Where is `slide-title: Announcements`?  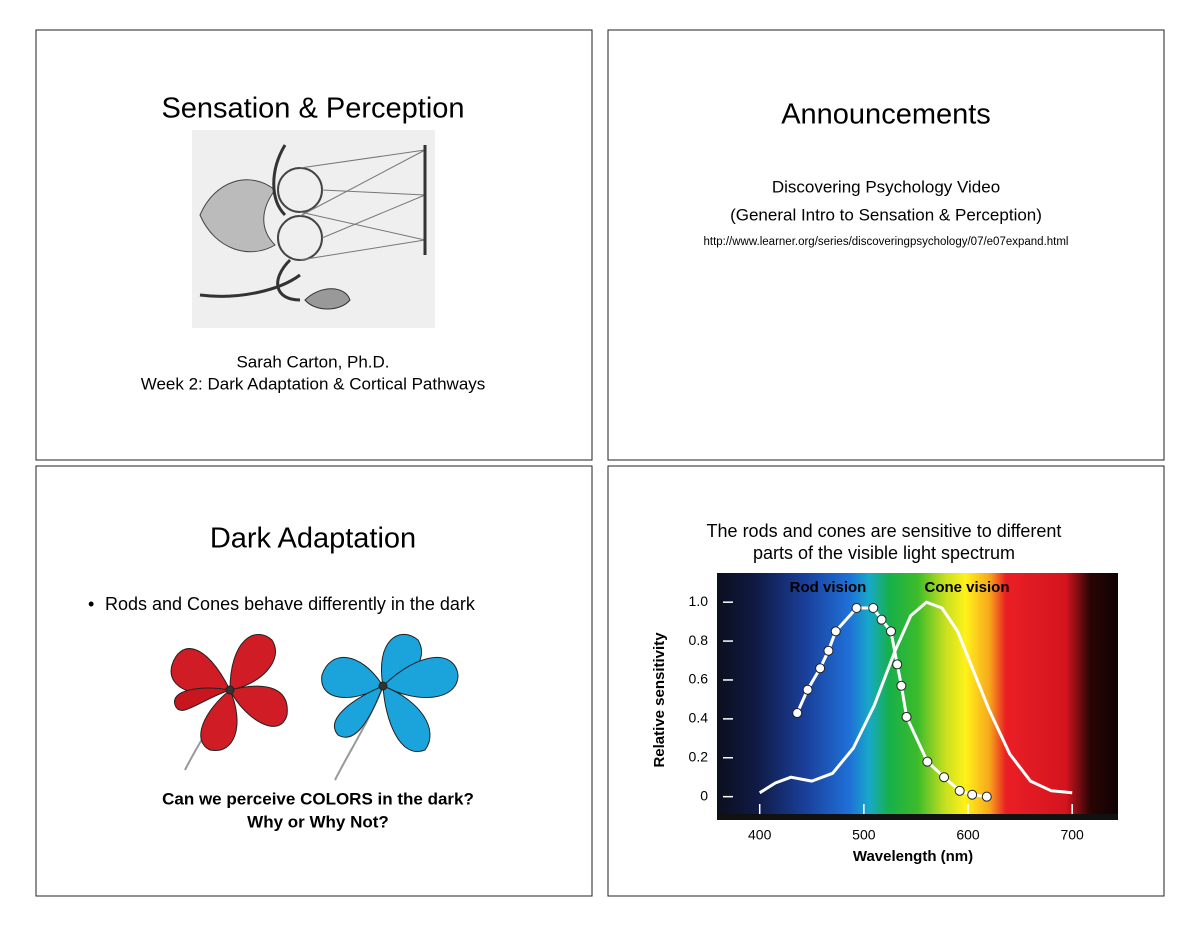
slide-title: Announcements is located at coordinates (886, 115).